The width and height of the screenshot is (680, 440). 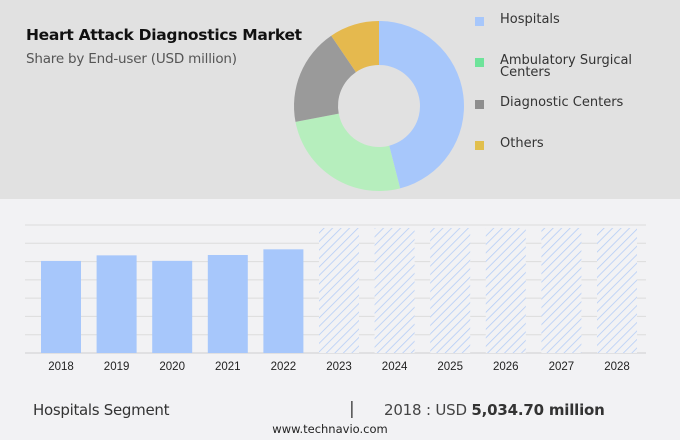 What do you see at coordinates (450, 290) in the screenshot?
I see `forecast-bar-2025` at bounding box center [450, 290].